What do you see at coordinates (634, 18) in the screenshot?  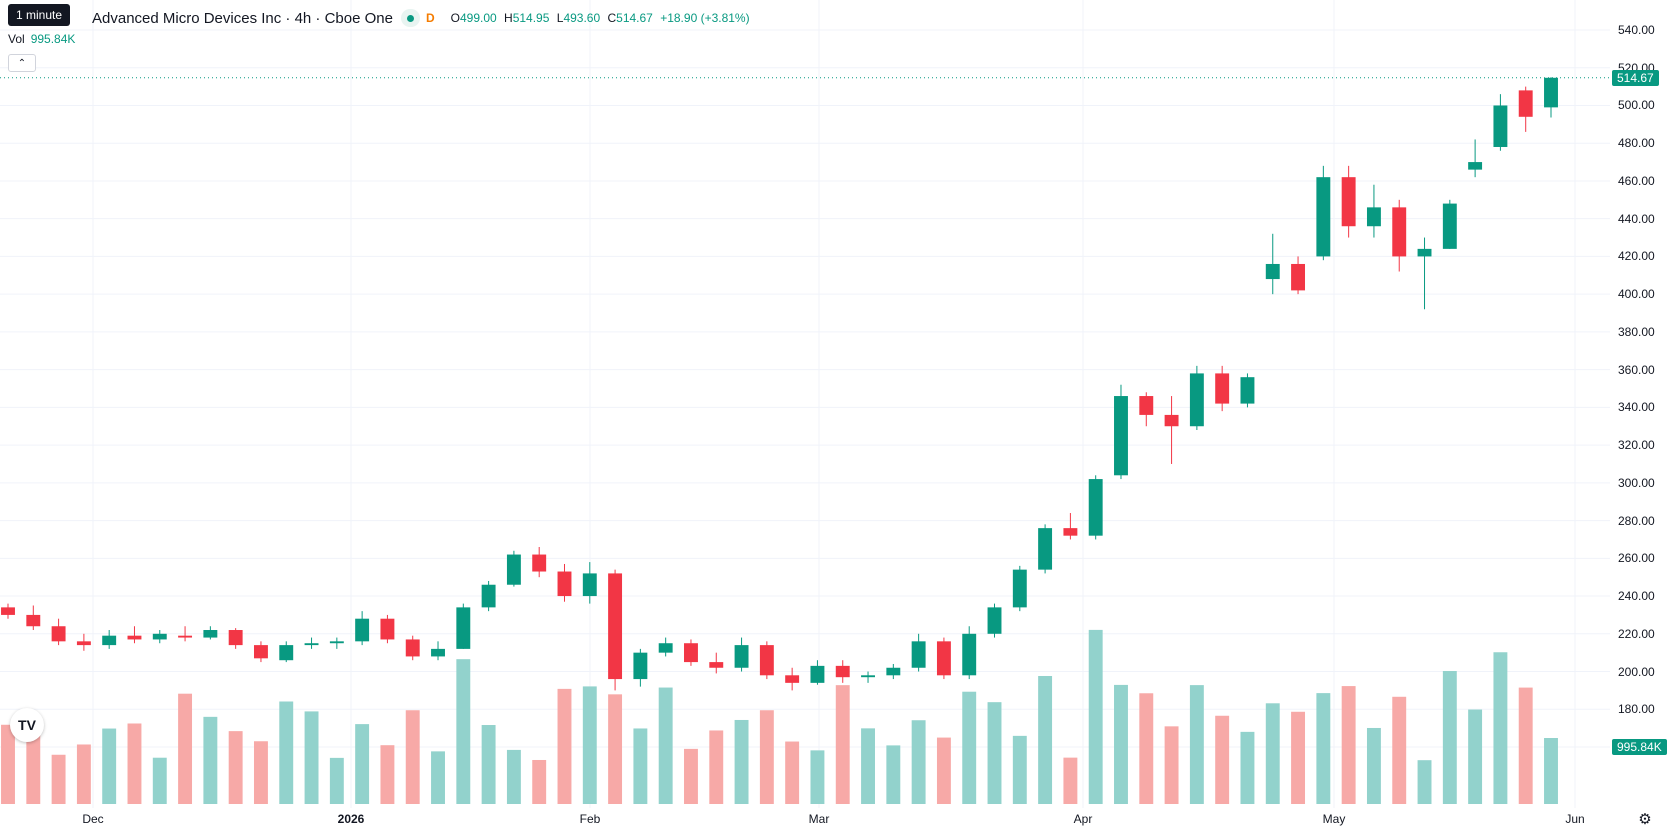 I see `close-value: 514.67` at bounding box center [634, 18].